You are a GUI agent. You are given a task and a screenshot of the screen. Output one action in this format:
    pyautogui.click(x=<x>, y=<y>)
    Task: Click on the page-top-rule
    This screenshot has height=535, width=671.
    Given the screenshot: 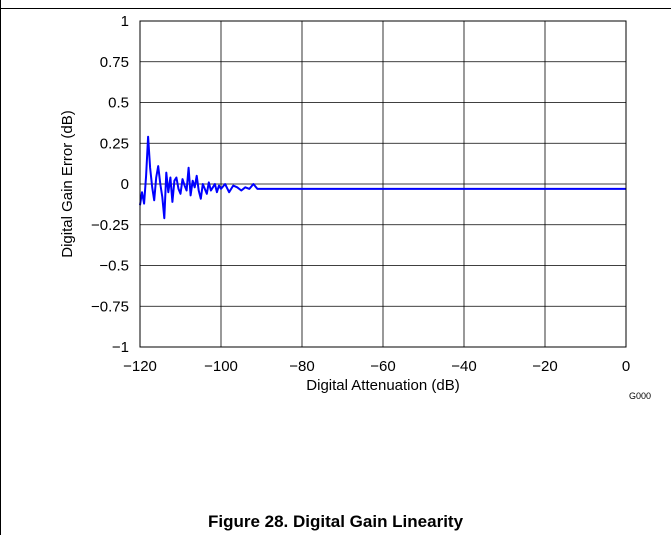 What is the action you would take?
    pyautogui.click(x=335, y=4)
    